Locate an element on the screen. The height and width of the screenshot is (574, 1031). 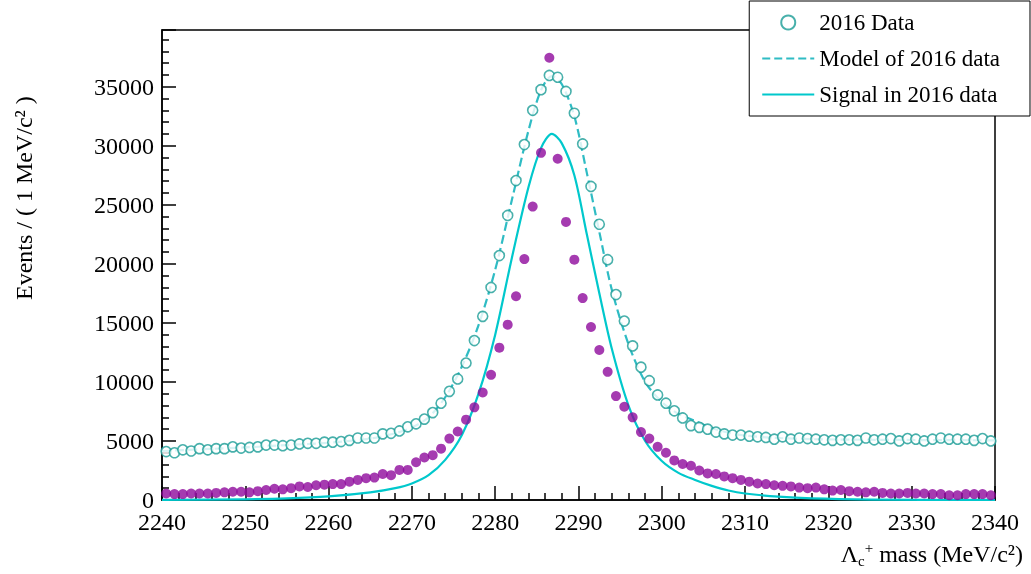
legend-label: 2016 Data is located at coordinates (867, 22).